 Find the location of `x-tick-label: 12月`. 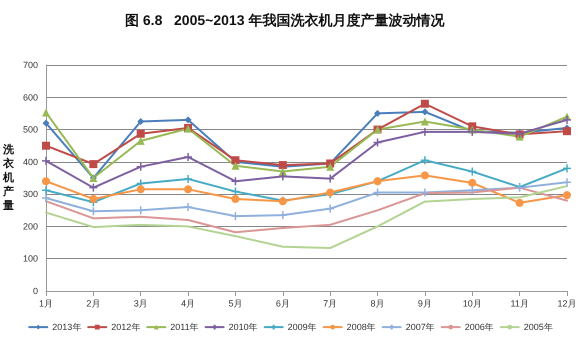

x-tick-label: 12月 is located at coordinates (567, 303).